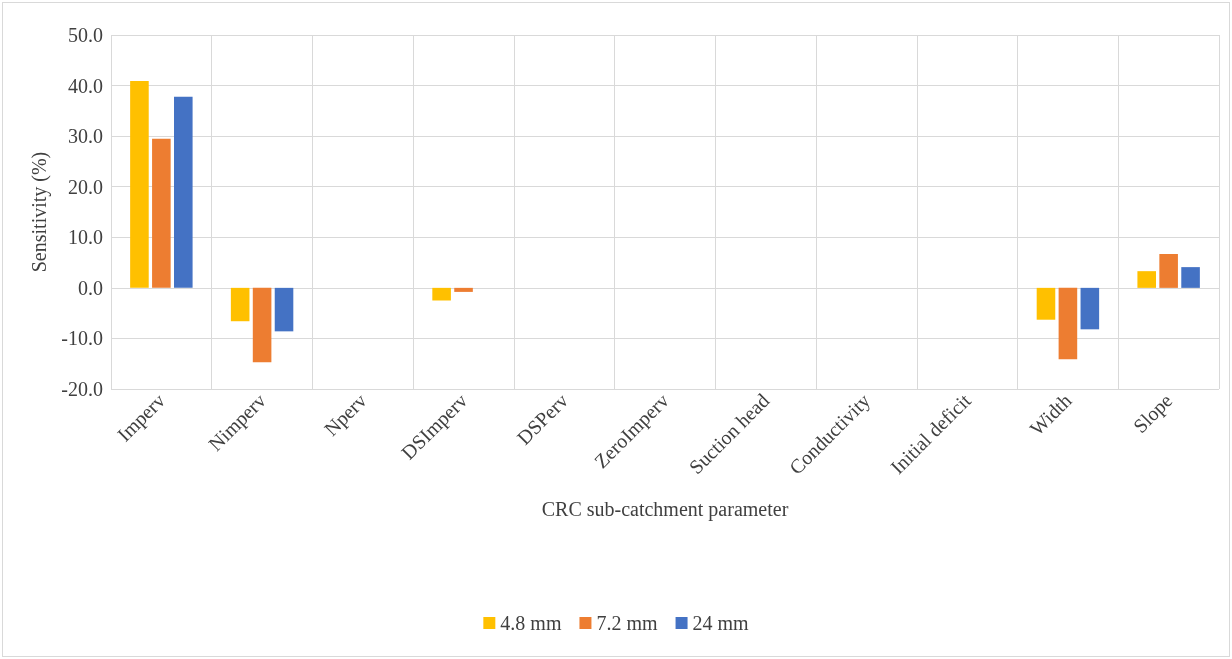 This screenshot has width=1232, height=659. I want to click on y-tick-label: 10.0, so click(85, 237).